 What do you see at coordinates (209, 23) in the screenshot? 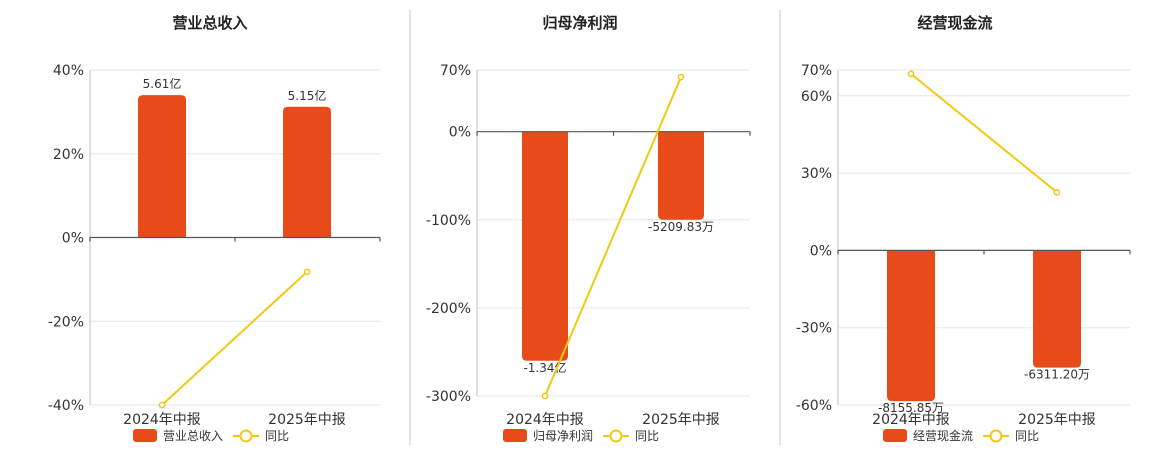
I see `chart-title: 营业总收入` at bounding box center [209, 23].